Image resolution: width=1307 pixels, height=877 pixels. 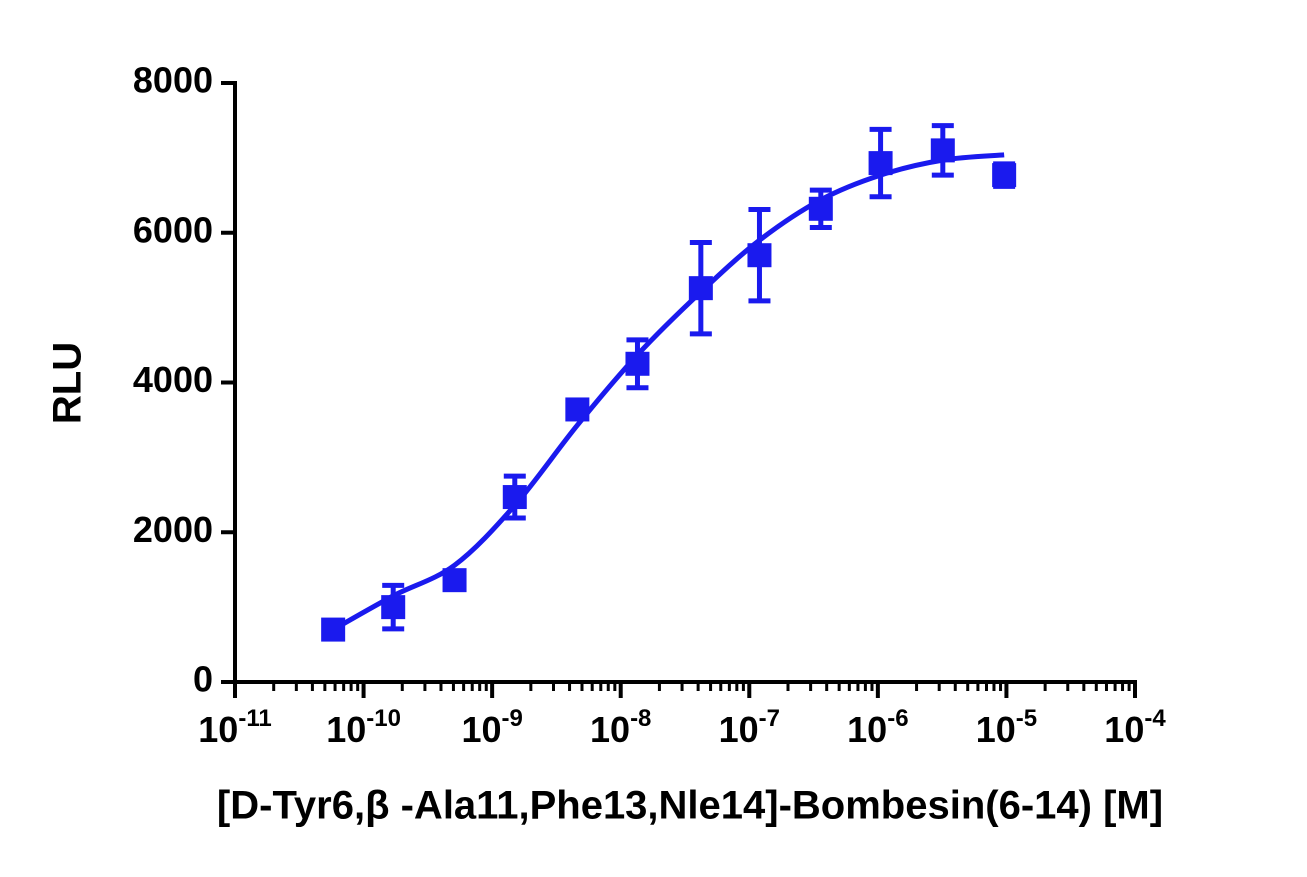 I want to click on y-tick-label: 2000, so click(x=173, y=529).